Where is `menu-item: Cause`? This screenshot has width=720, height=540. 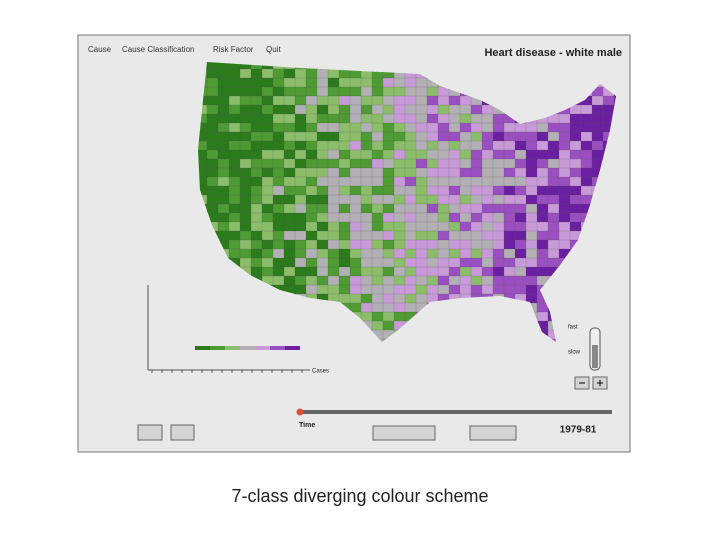 menu-item: Cause is located at coordinates (100, 49).